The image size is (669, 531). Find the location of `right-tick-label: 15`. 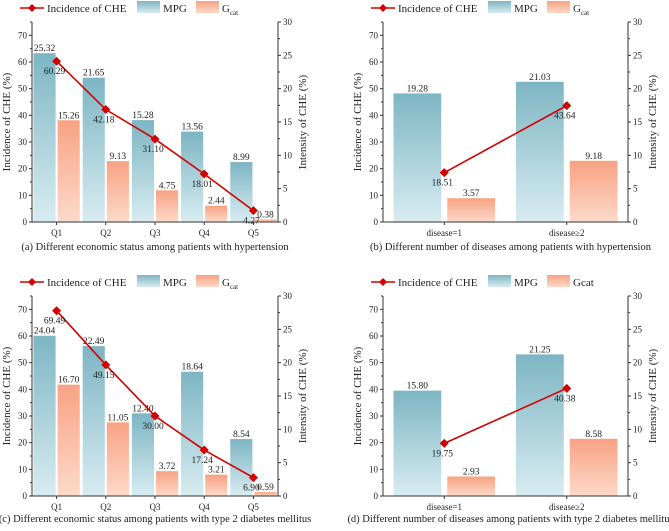

right-tick-label: 15 is located at coordinates (638, 122).